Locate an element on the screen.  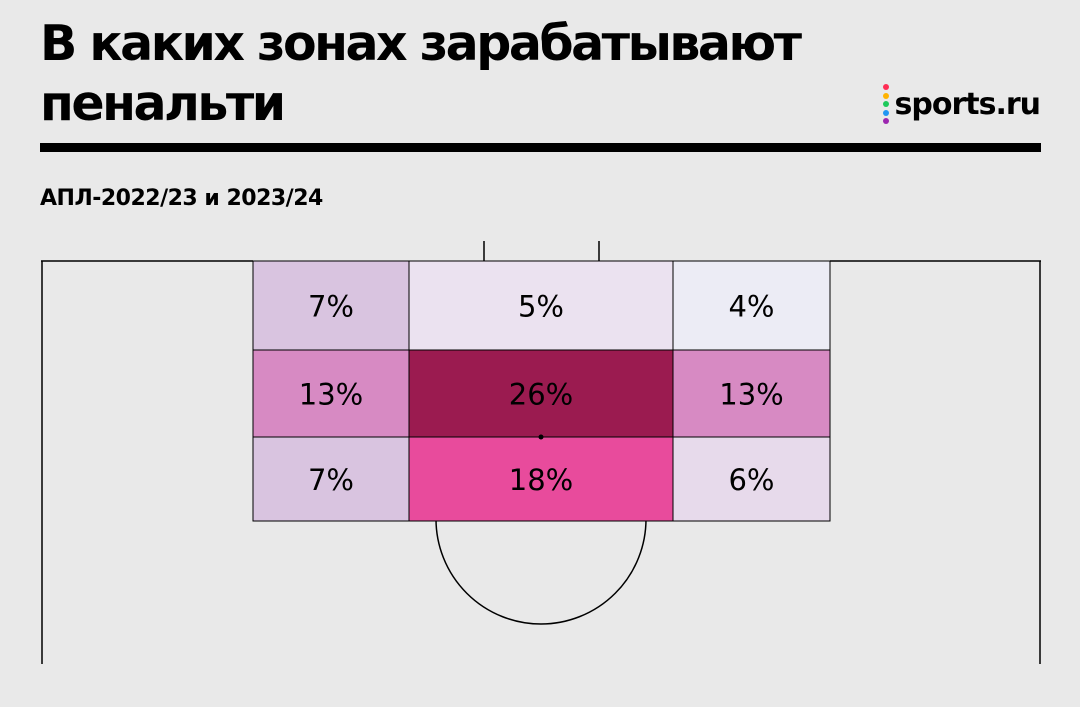
title-divider is located at coordinates (540, 147).